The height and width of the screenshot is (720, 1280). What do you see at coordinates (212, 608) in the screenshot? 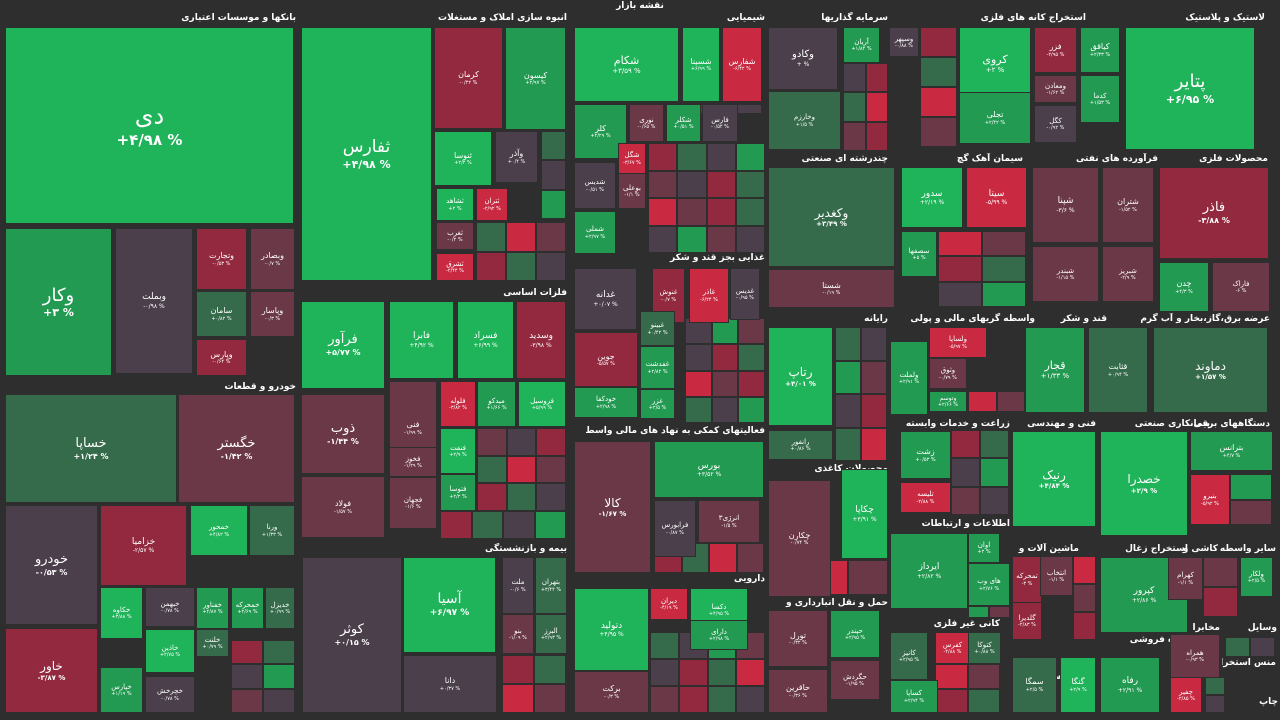
I see `stock-tile: خفناور +۲/۸۷ %` at bounding box center [212, 608].